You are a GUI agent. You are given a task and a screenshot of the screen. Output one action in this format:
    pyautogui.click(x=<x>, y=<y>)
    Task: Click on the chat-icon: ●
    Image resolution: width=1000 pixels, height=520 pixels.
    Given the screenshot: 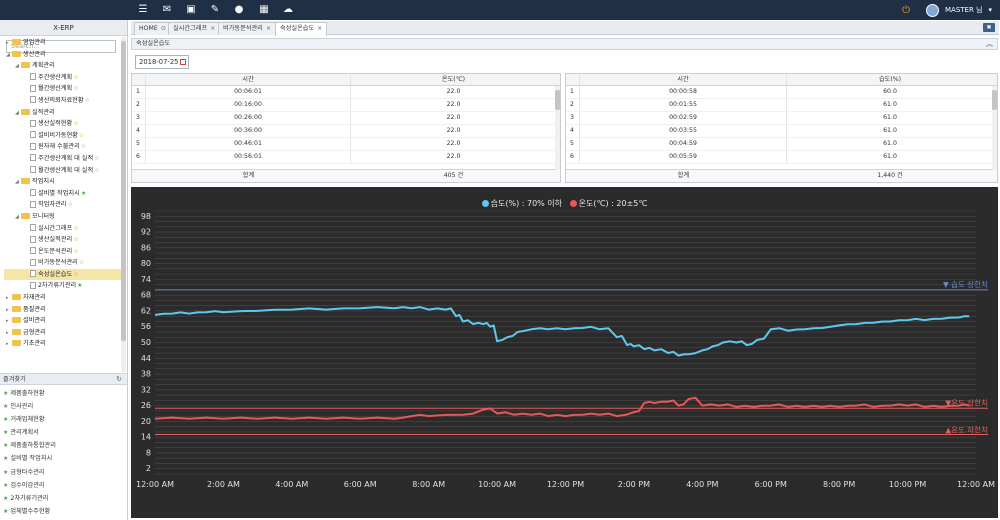 What is the action you would take?
    pyautogui.click(x=239, y=9)
    